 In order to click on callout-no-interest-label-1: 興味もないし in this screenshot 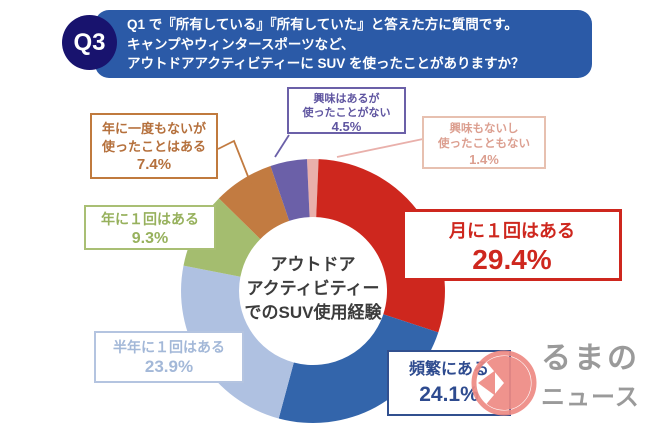, I will do `click(484, 129)`.